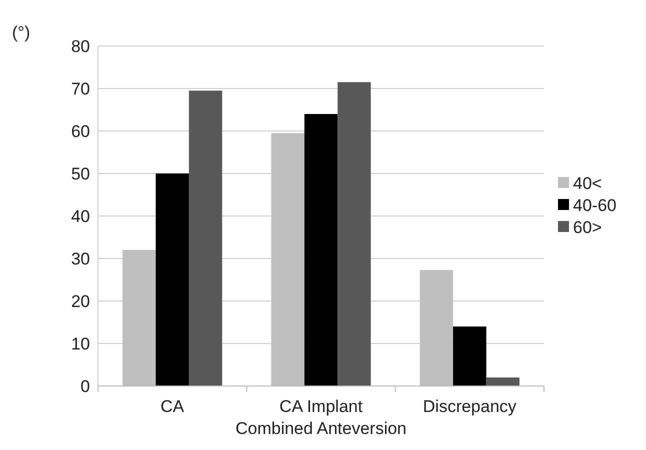 This screenshot has height=450, width=646. Describe the element at coordinates (80, 131) in the screenshot. I see `y-tick-label: 60` at that location.